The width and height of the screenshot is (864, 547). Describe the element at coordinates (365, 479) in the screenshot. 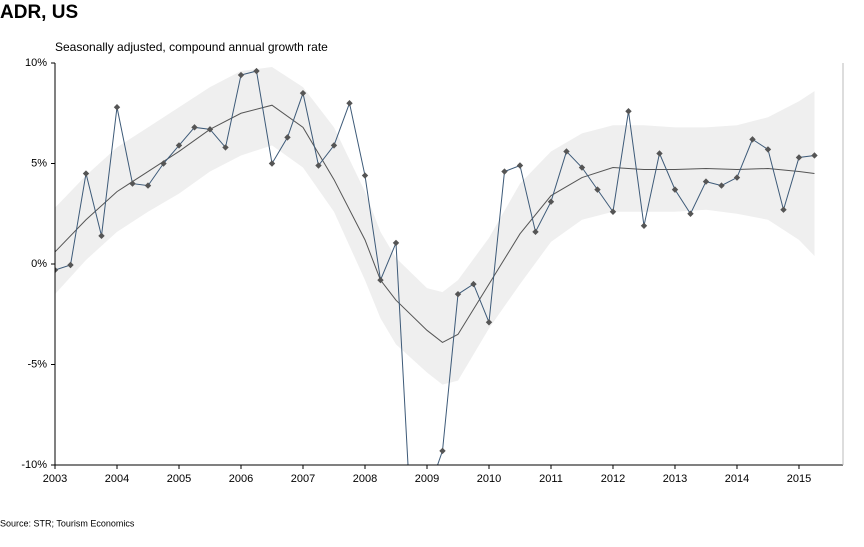

I see `x-tick-label: 2008` at that location.